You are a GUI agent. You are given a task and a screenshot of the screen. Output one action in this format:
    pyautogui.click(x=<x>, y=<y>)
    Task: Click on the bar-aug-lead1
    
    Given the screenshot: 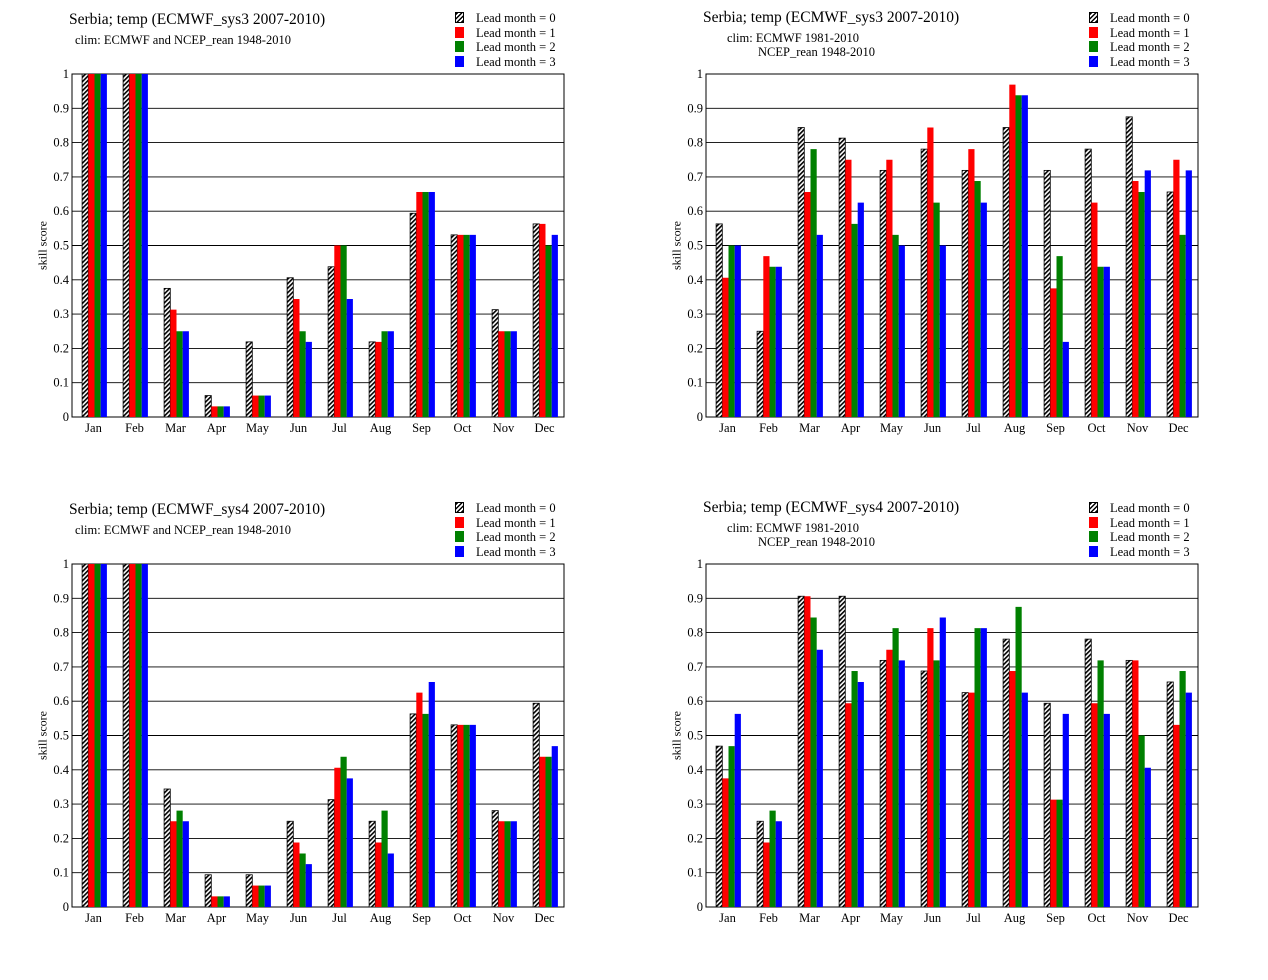 What is the action you would take?
    pyautogui.click(x=1012, y=251)
    